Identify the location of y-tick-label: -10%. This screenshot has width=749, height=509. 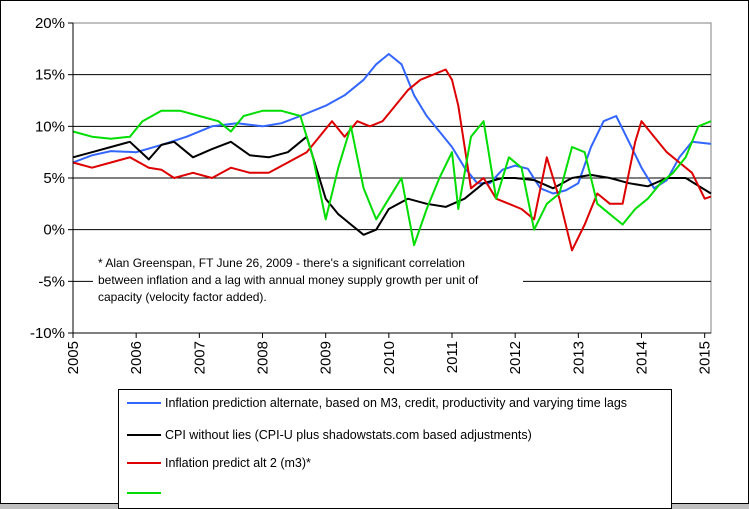
(47, 333).